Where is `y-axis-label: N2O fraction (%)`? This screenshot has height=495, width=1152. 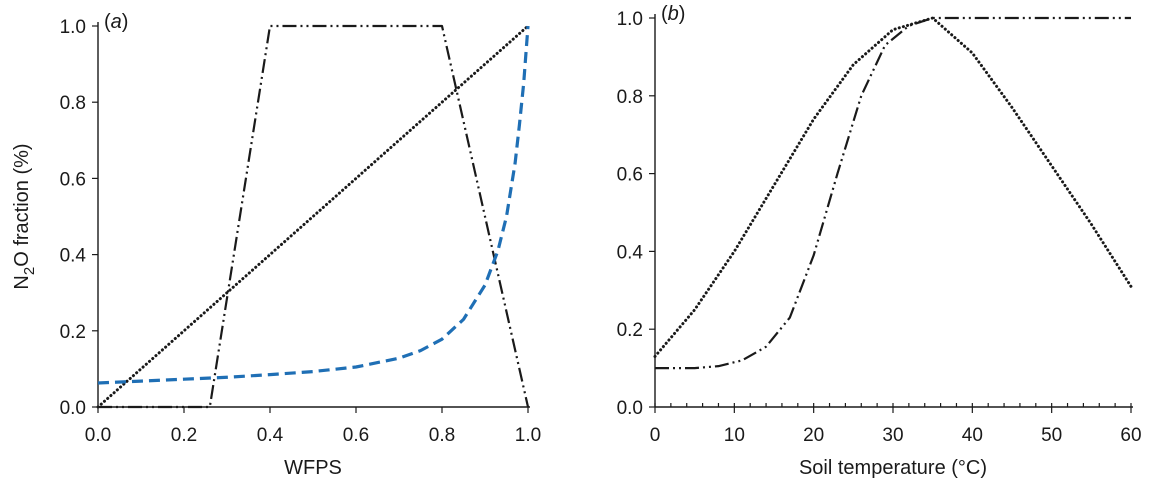 y-axis-label: N2O fraction (%) is located at coordinates (24, 216).